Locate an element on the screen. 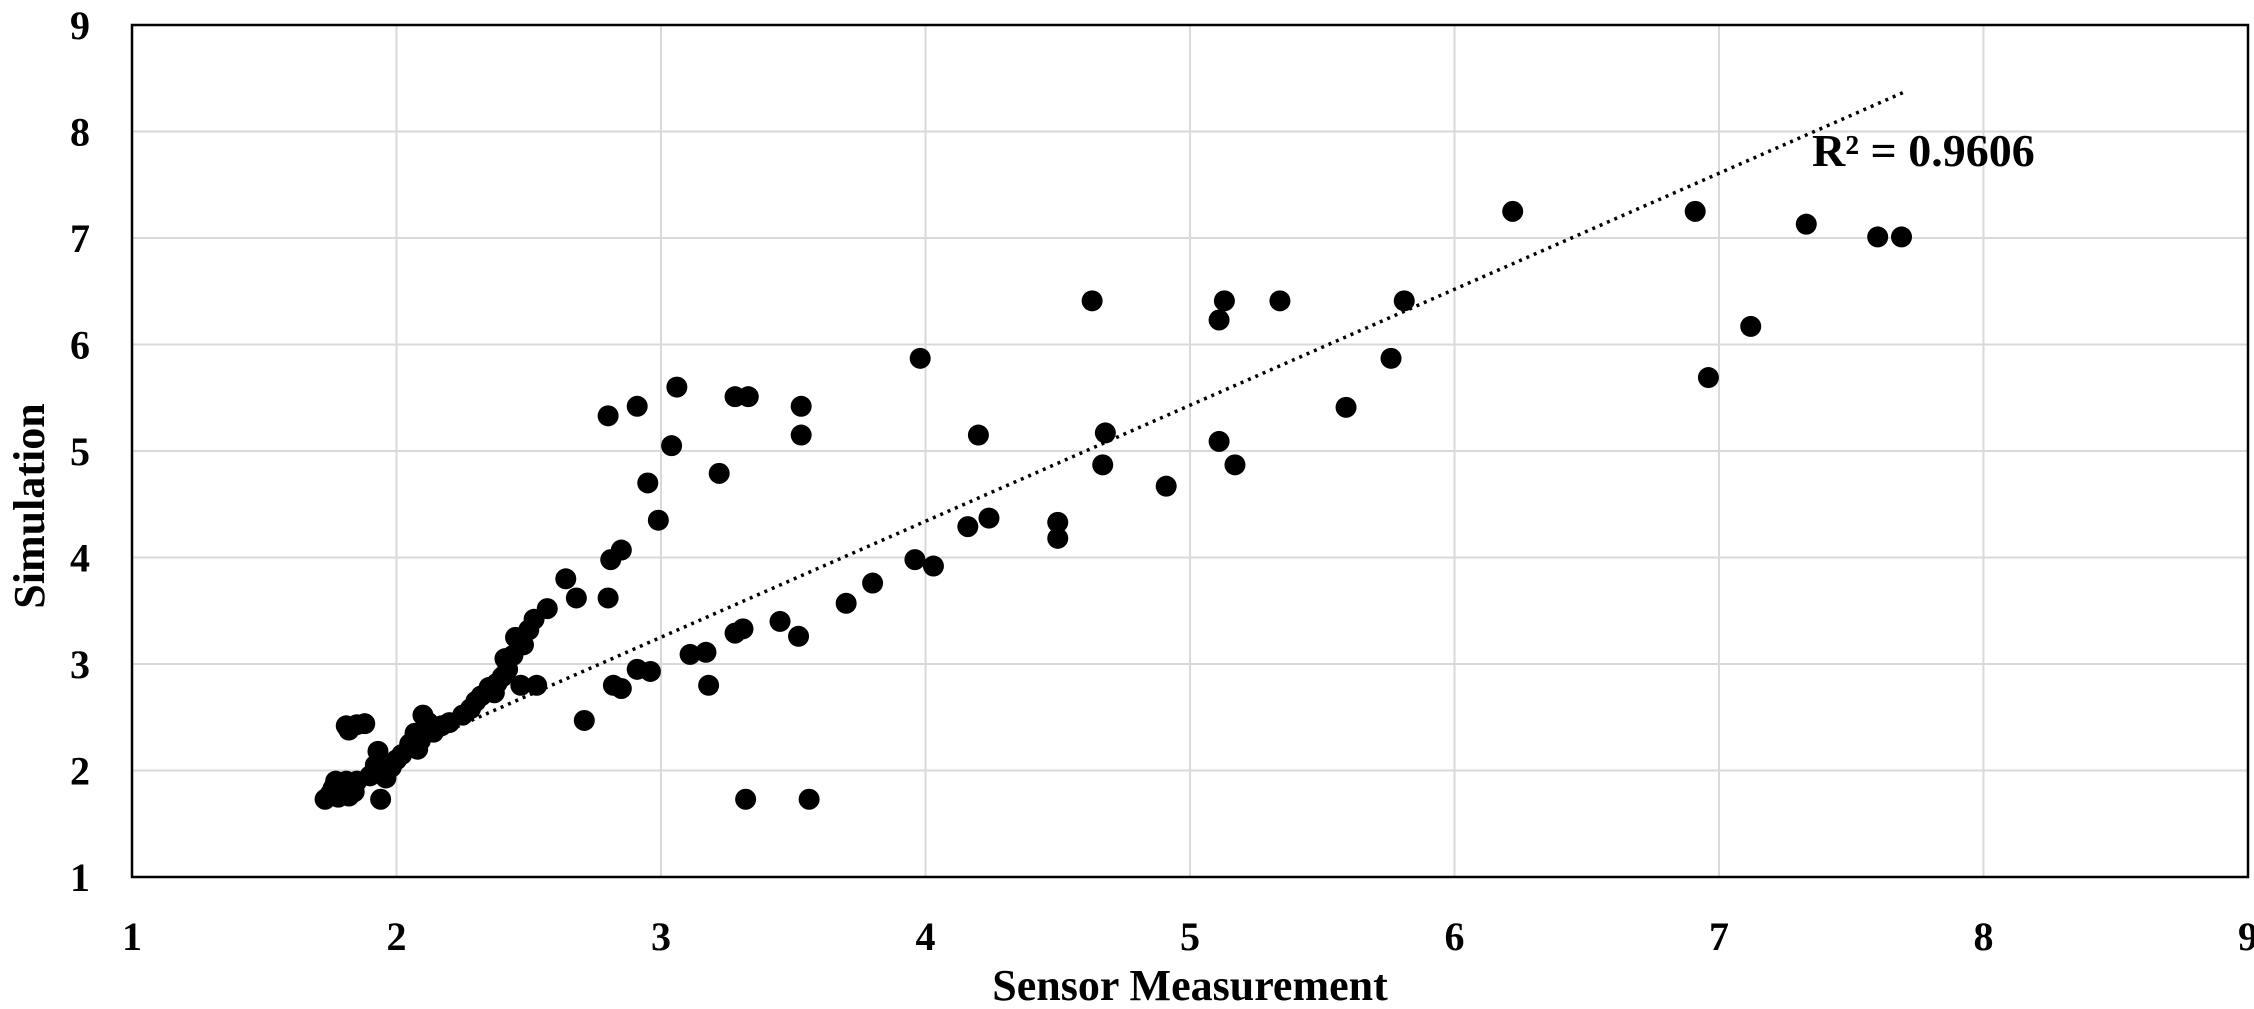  x-tick-label: 3 is located at coordinates (661, 936).